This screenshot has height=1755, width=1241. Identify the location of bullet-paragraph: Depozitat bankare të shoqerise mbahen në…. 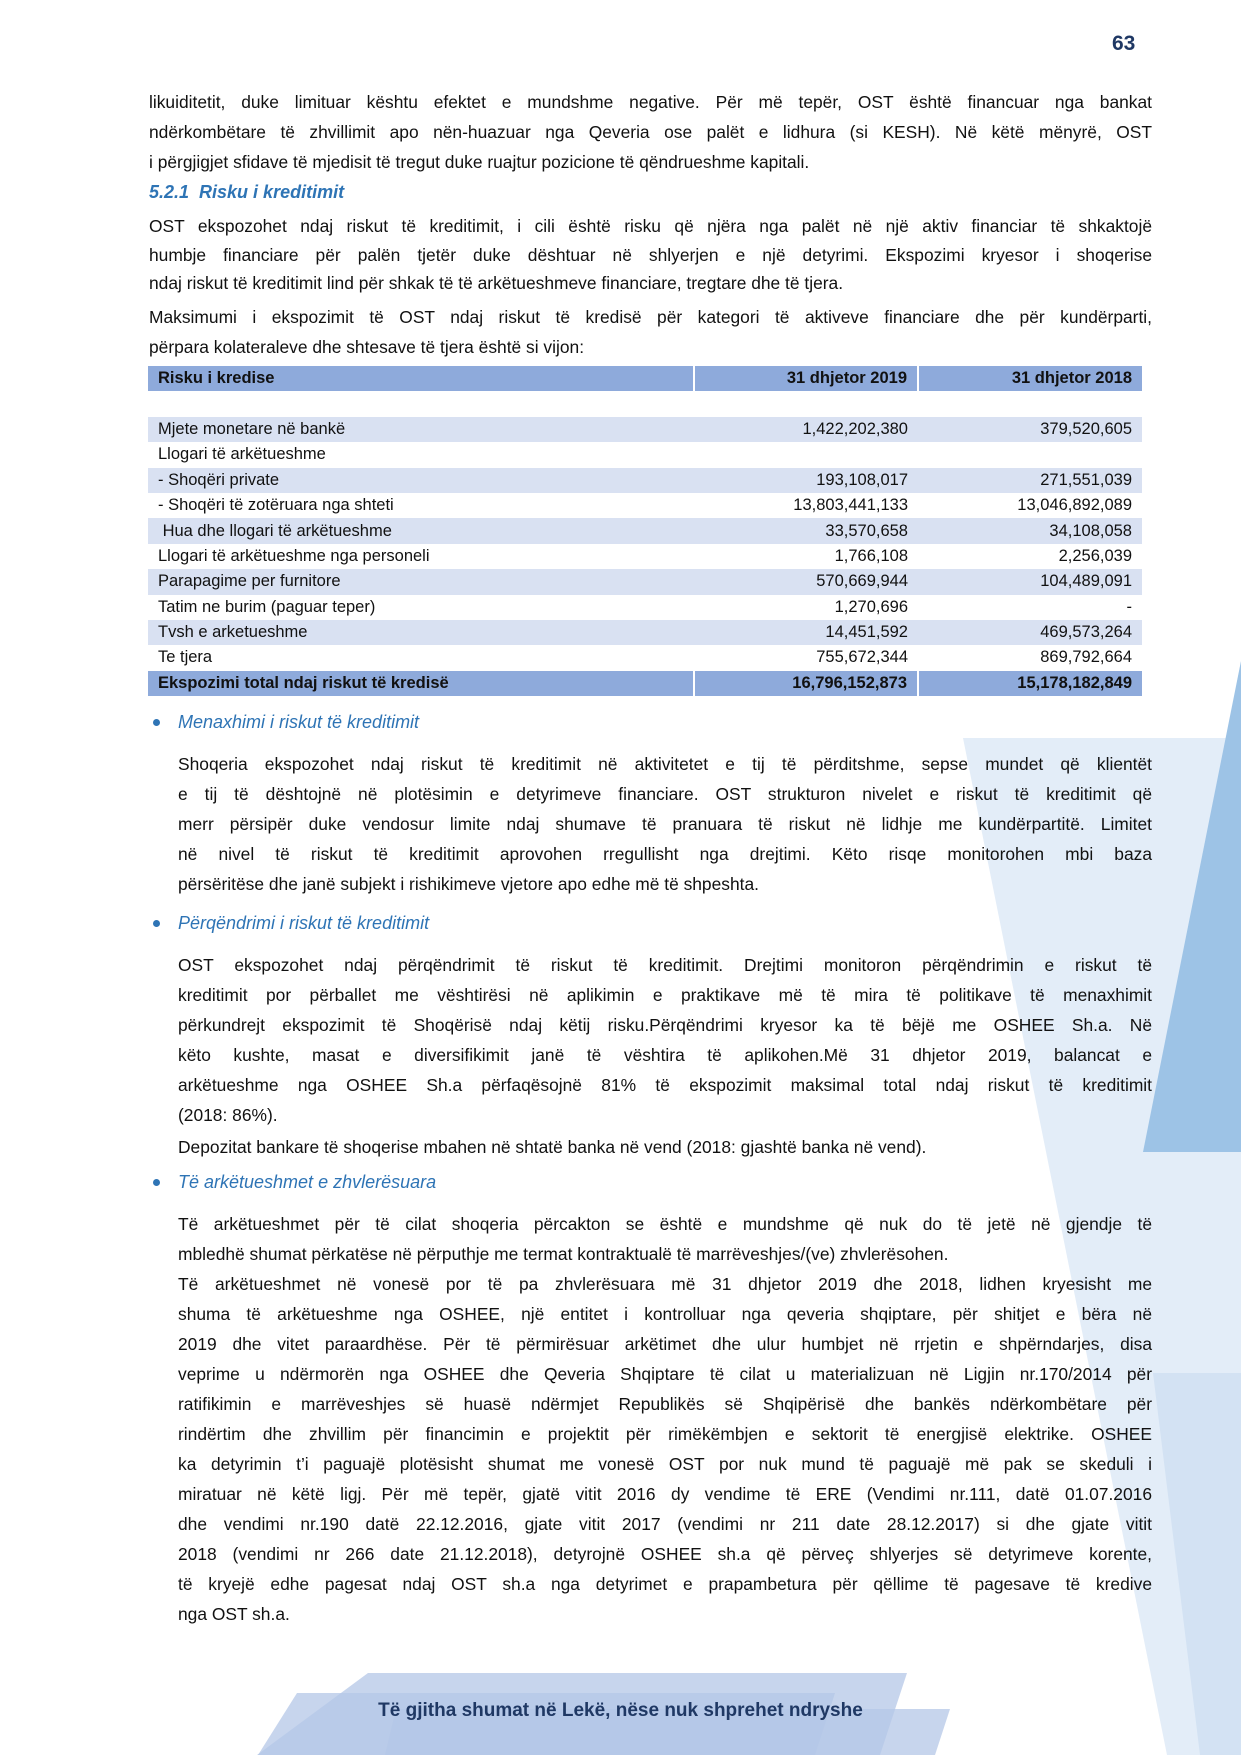
(665, 1147).